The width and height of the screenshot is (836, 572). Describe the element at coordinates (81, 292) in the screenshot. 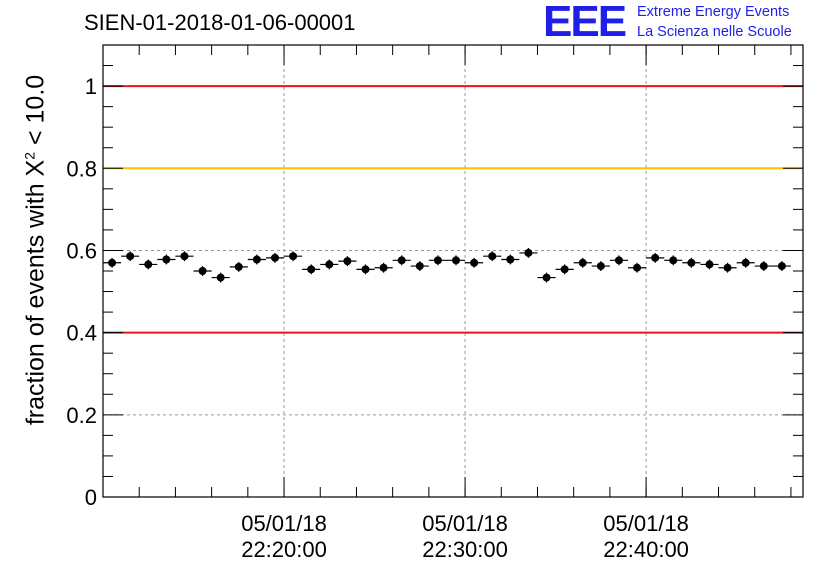

I see `y-tick-labels: 0 0.2 0.4 0.6 0.8 1` at that location.